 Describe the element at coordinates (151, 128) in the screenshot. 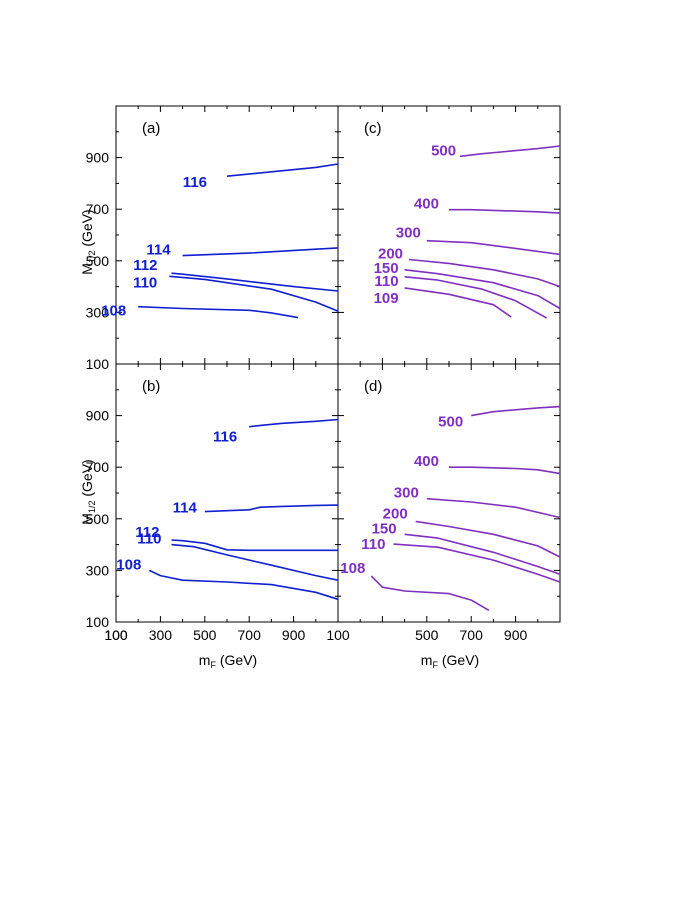

I see `panel-label: (a)` at that location.